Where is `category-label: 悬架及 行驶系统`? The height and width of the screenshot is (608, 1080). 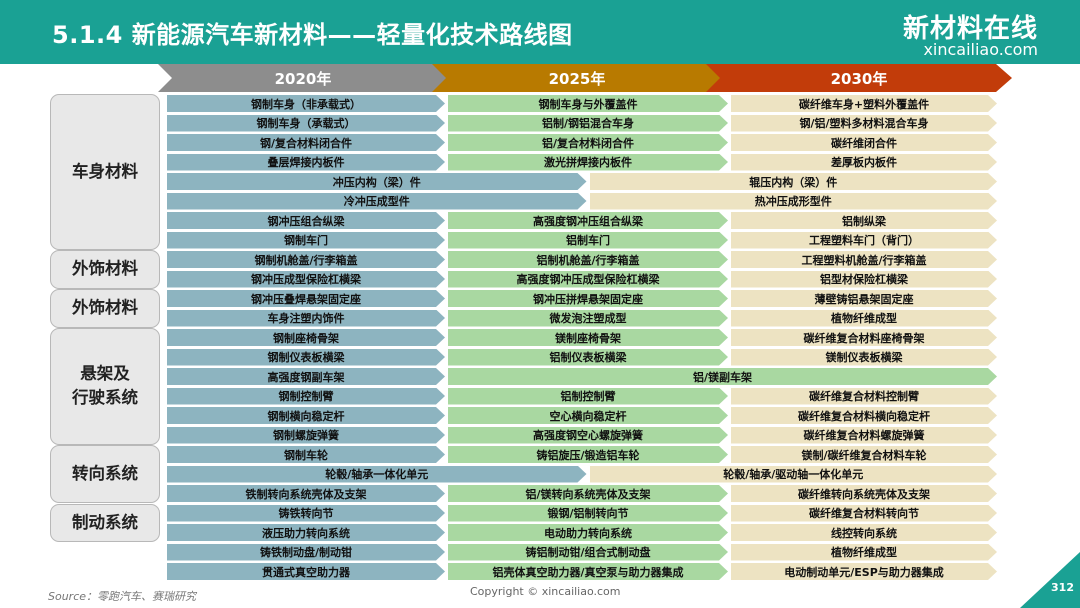 category-label: 悬架及 行驶系统 is located at coordinates (105, 386).